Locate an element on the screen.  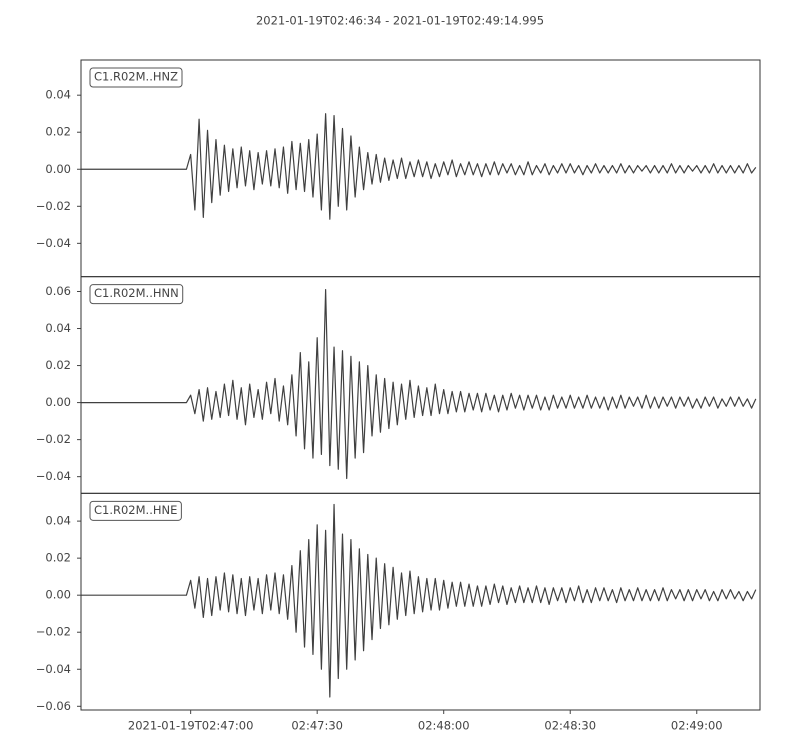
trace-label: C1.R02M..HNN is located at coordinates (136, 293).